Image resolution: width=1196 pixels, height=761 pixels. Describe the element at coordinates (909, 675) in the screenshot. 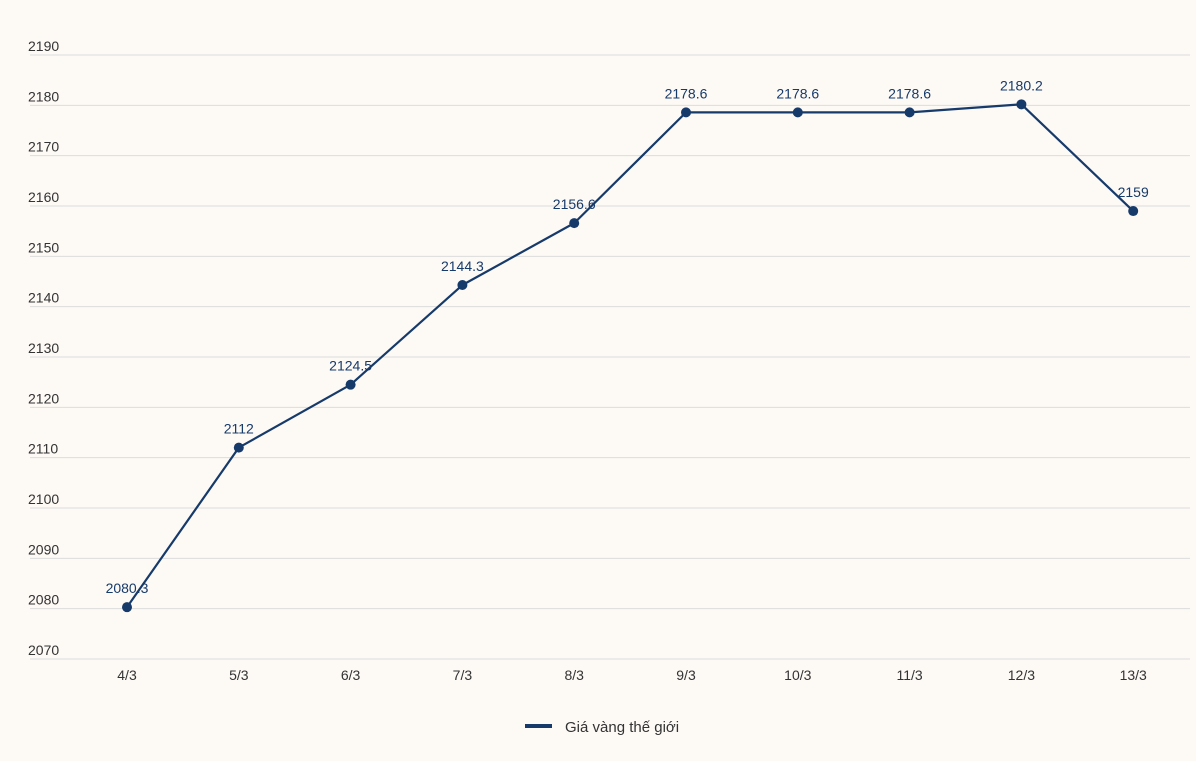

I see `x-tick-label: 11/3` at that location.